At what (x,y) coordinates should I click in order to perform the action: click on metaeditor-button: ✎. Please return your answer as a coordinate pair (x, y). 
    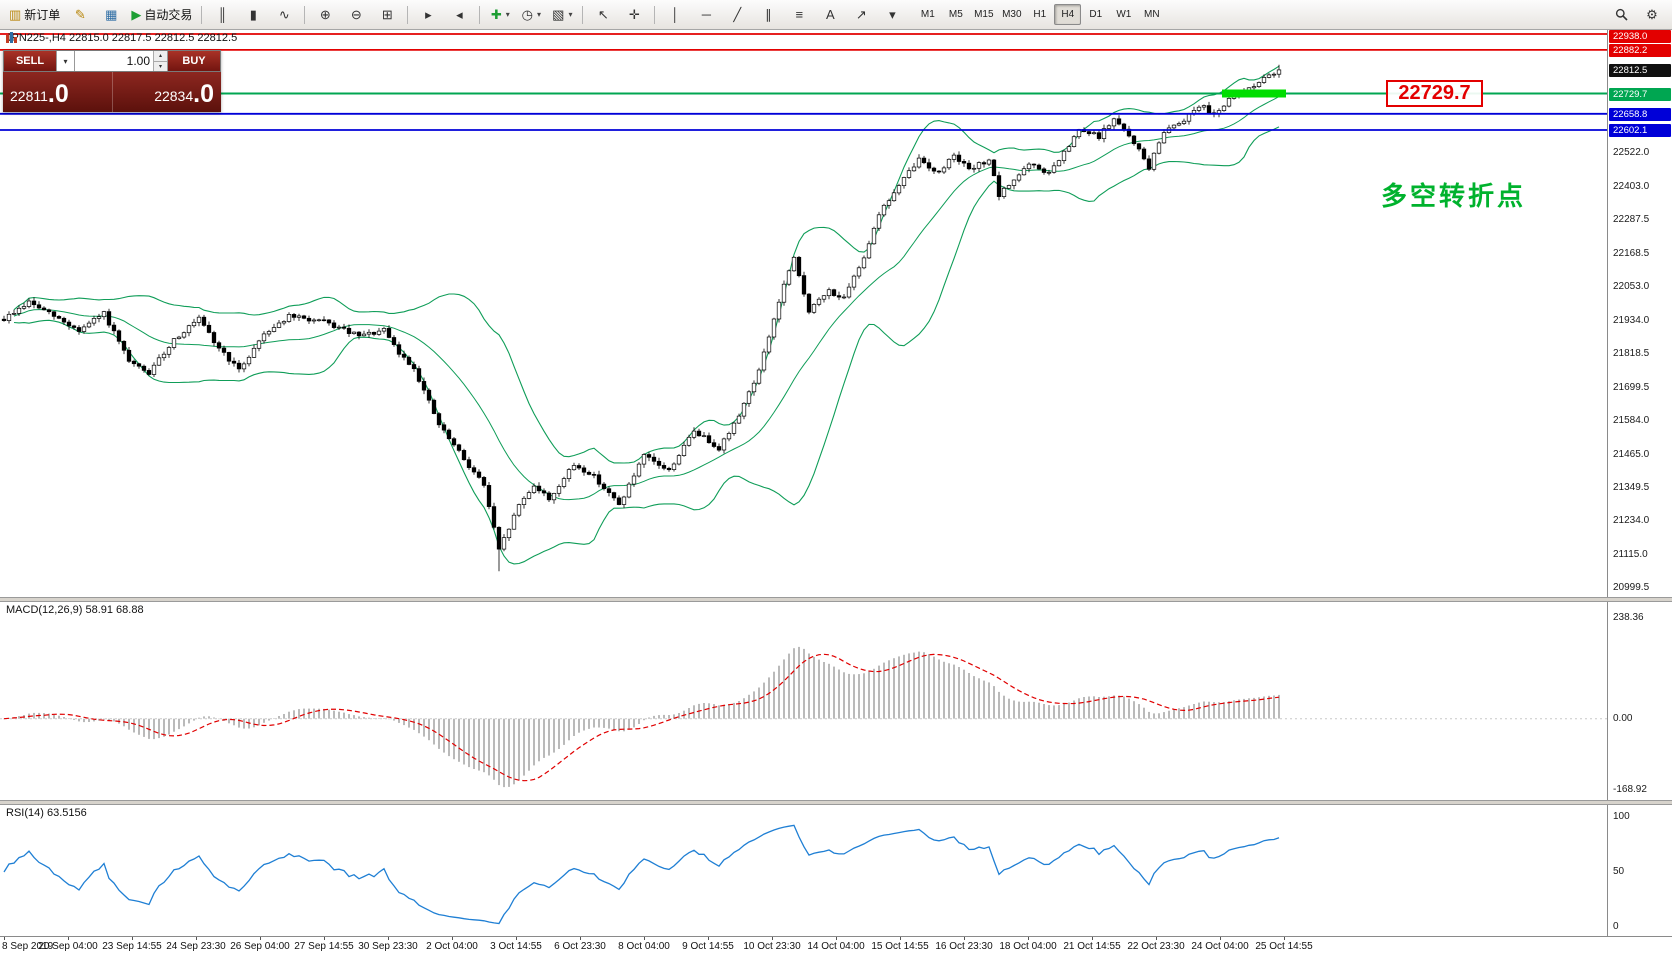
    Looking at the image, I should click on (80, 15).